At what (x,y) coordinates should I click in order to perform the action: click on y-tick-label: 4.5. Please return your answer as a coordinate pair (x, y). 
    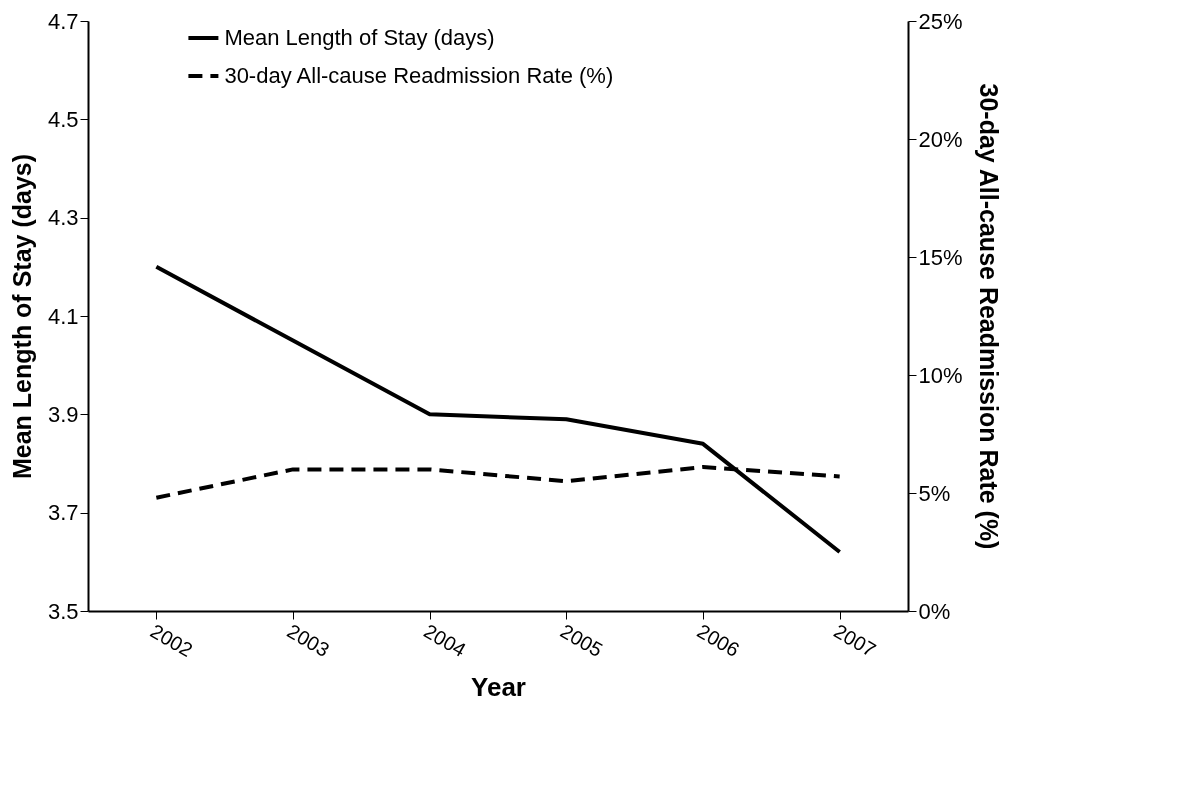
    Looking at the image, I should click on (63, 119).